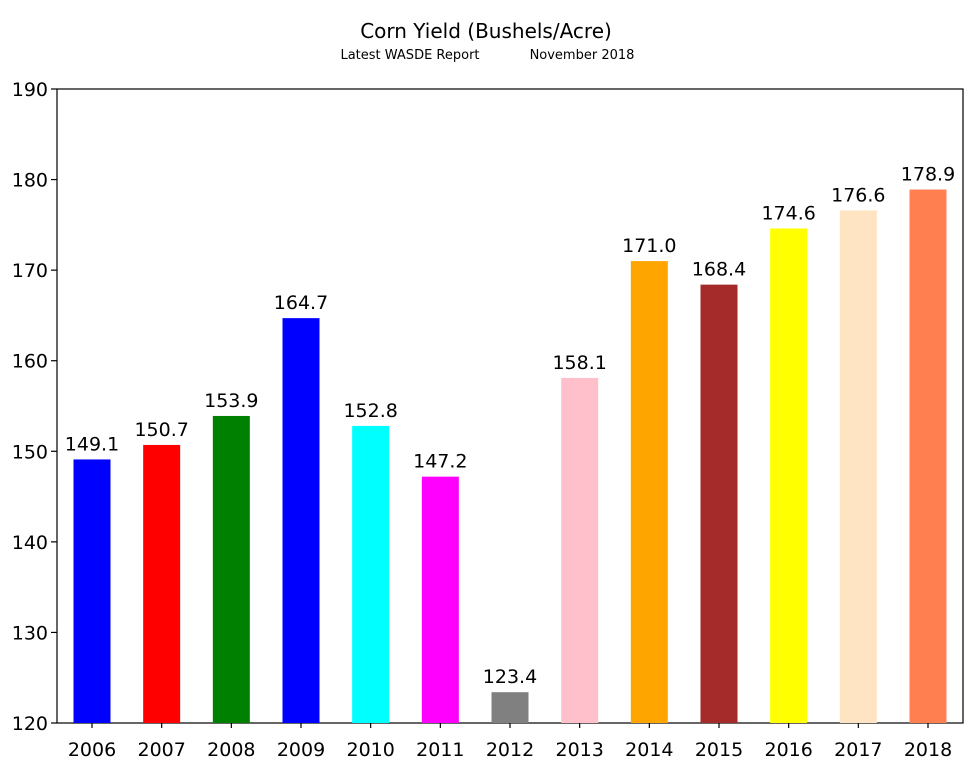 This screenshot has height=766, width=972. I want to click on x-tick-label: 2015, so click(719, 750).